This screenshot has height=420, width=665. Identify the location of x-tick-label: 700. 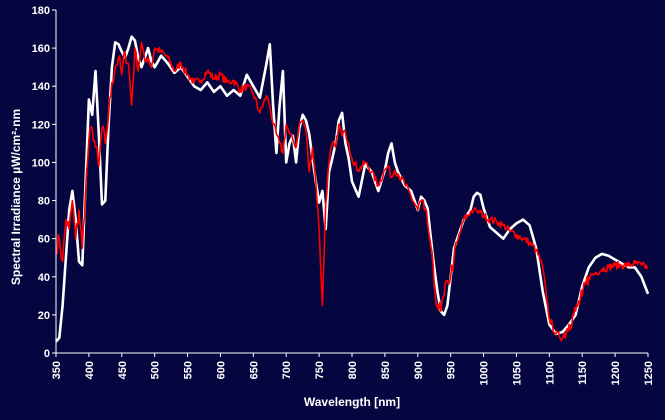
(287, 370).